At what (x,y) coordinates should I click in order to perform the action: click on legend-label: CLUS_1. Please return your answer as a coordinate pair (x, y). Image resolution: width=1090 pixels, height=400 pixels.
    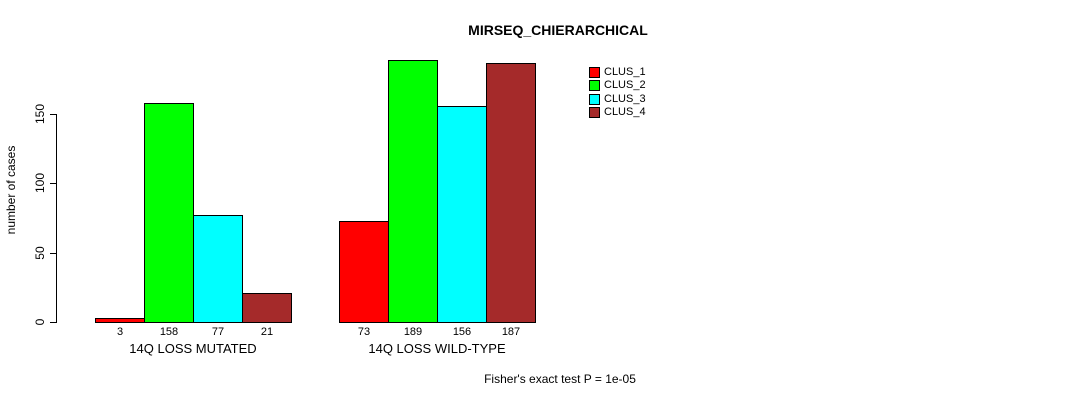
    Looking at the image, I should click on (625, 71).